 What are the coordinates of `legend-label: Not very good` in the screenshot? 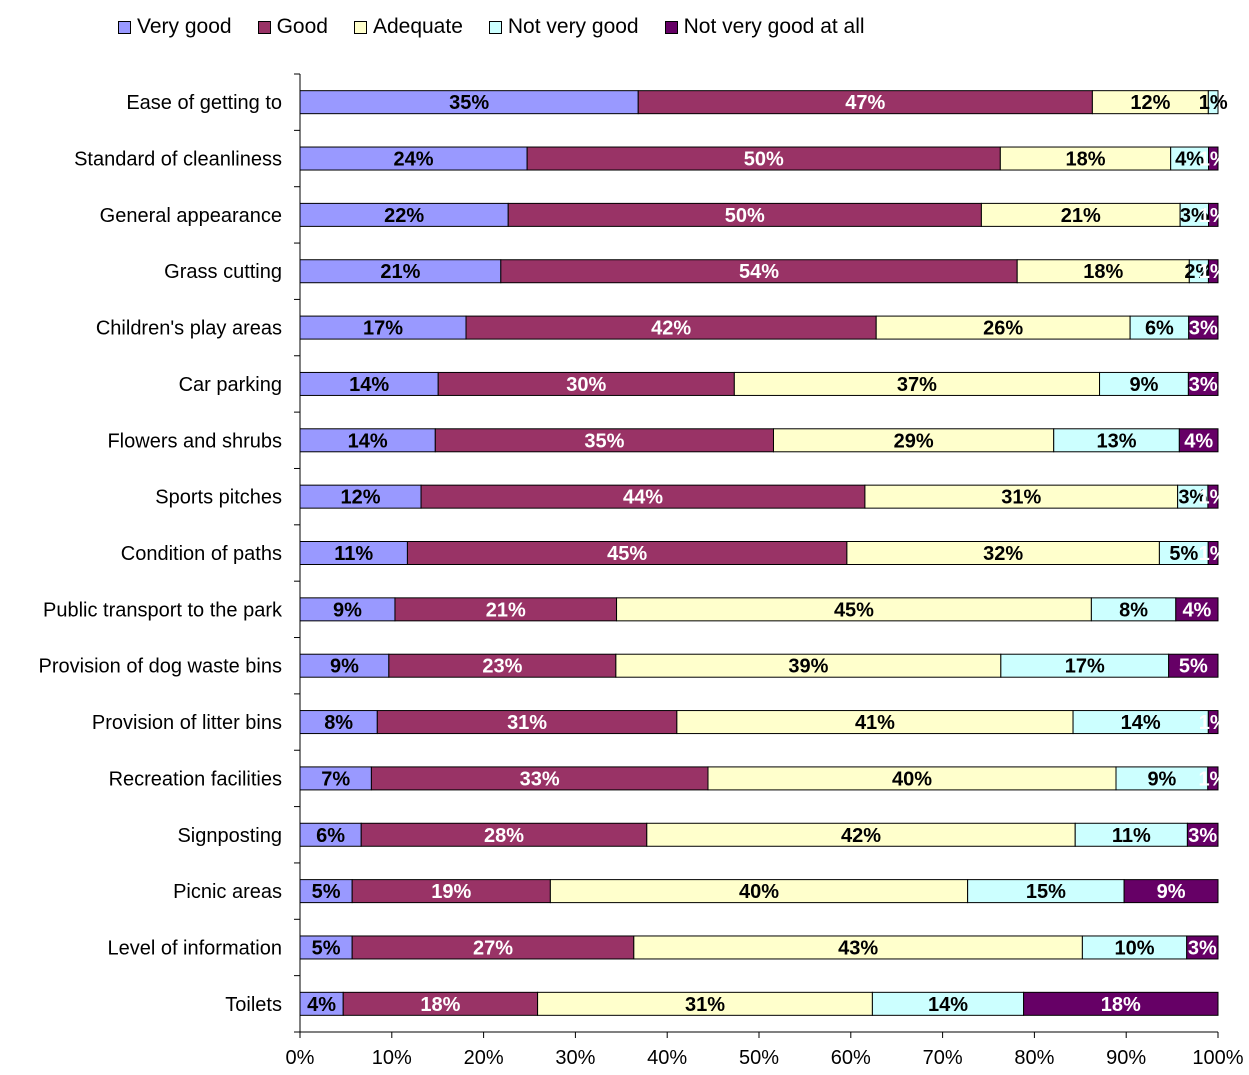 It's located at (573, 26).